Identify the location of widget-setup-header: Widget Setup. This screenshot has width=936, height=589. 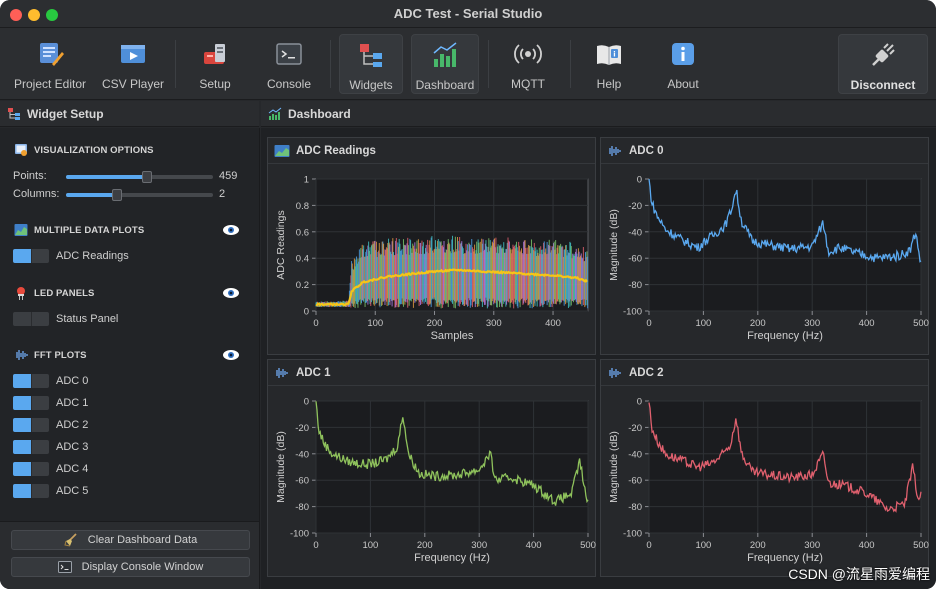
(129, 114).